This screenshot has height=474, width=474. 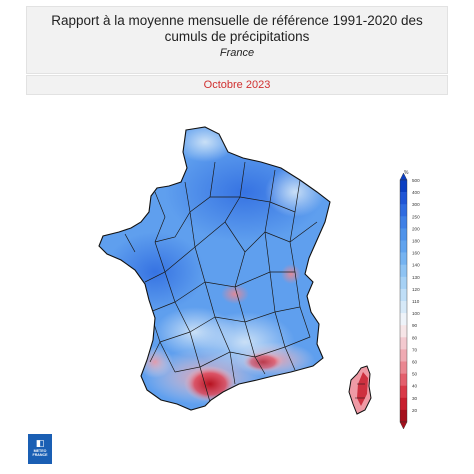 What do you see at coordinates (416, 253) in the screenshot?
I see `legend-tick-label: 160` at bounding box center [416, 253].